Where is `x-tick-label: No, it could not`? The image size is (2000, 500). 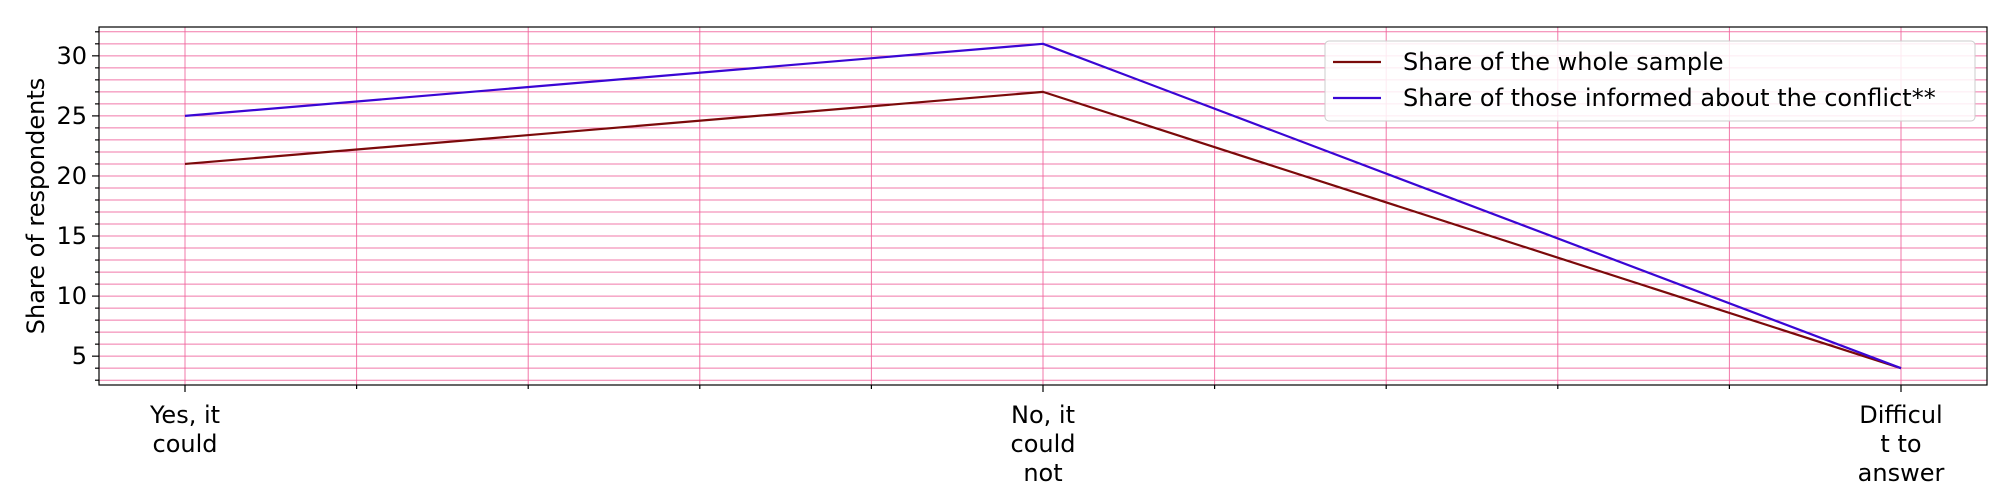
x-tick-label: No, it could not is located at coordinates (1043, 444).